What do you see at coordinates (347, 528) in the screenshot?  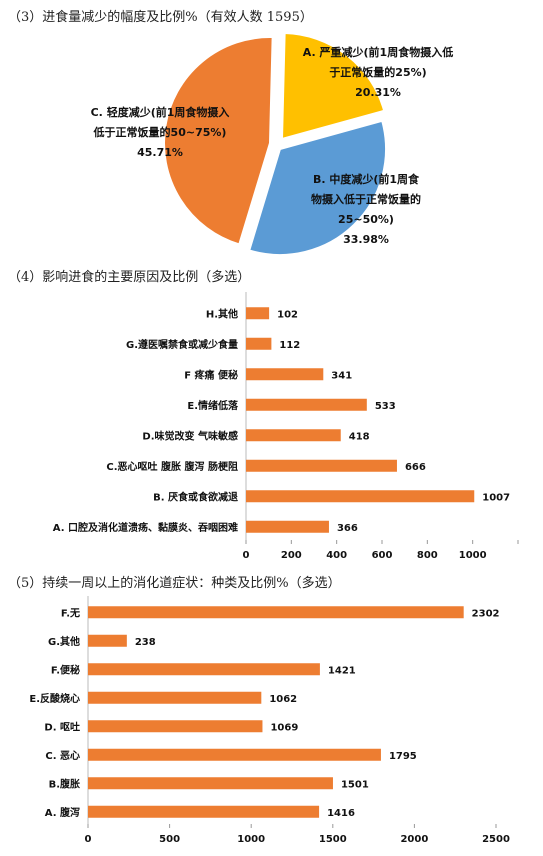 I see `value-label: 366` at bounding box center [347, 528].